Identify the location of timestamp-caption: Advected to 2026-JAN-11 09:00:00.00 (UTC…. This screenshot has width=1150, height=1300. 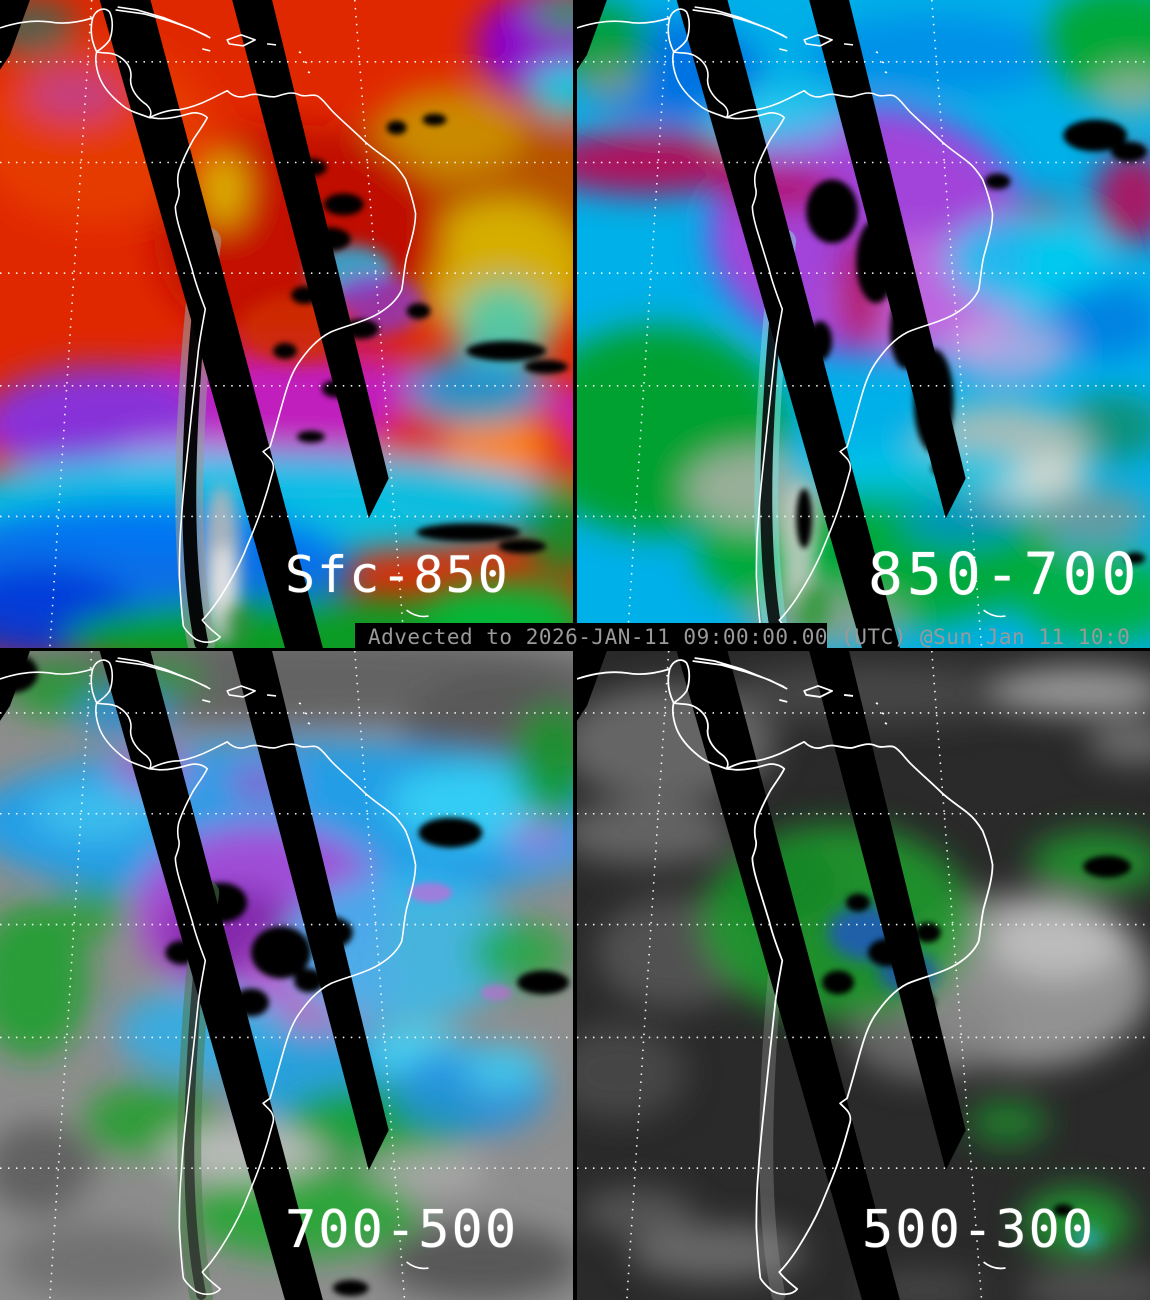
(749, 637).